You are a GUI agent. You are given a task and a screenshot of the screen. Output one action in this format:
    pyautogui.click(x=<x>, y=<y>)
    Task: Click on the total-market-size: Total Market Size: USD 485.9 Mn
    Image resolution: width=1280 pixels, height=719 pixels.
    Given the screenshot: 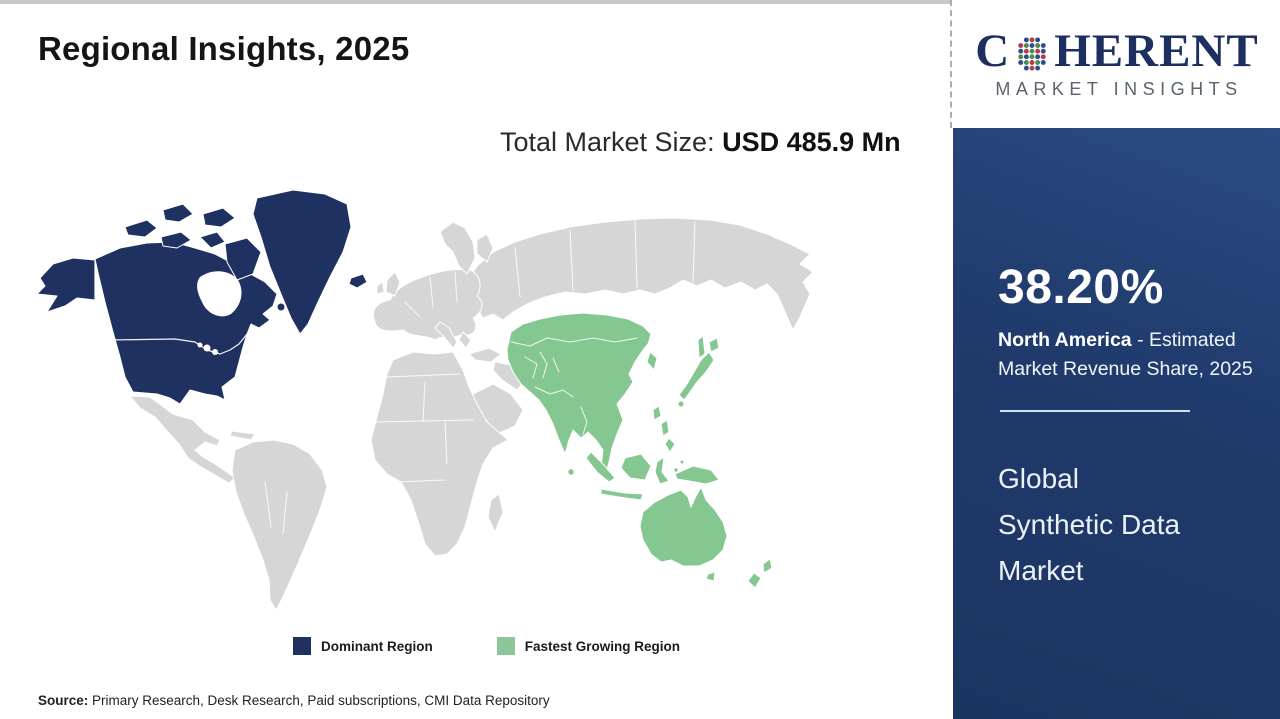 What is the action you would take?
    pyautogui.click(x=707, y=142)
    